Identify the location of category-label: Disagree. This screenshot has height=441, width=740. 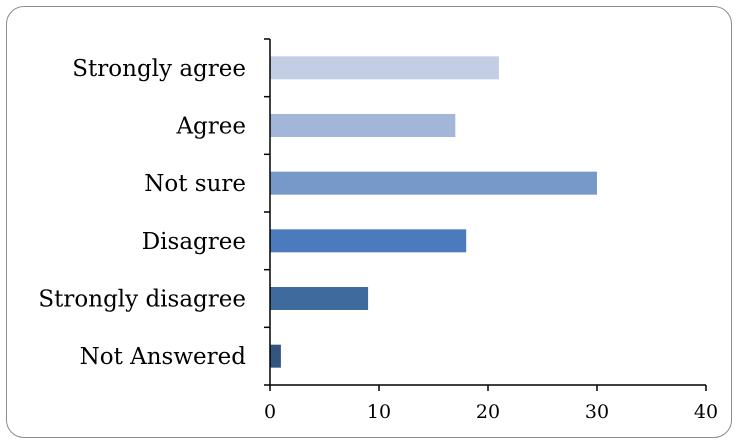
(194, 242).